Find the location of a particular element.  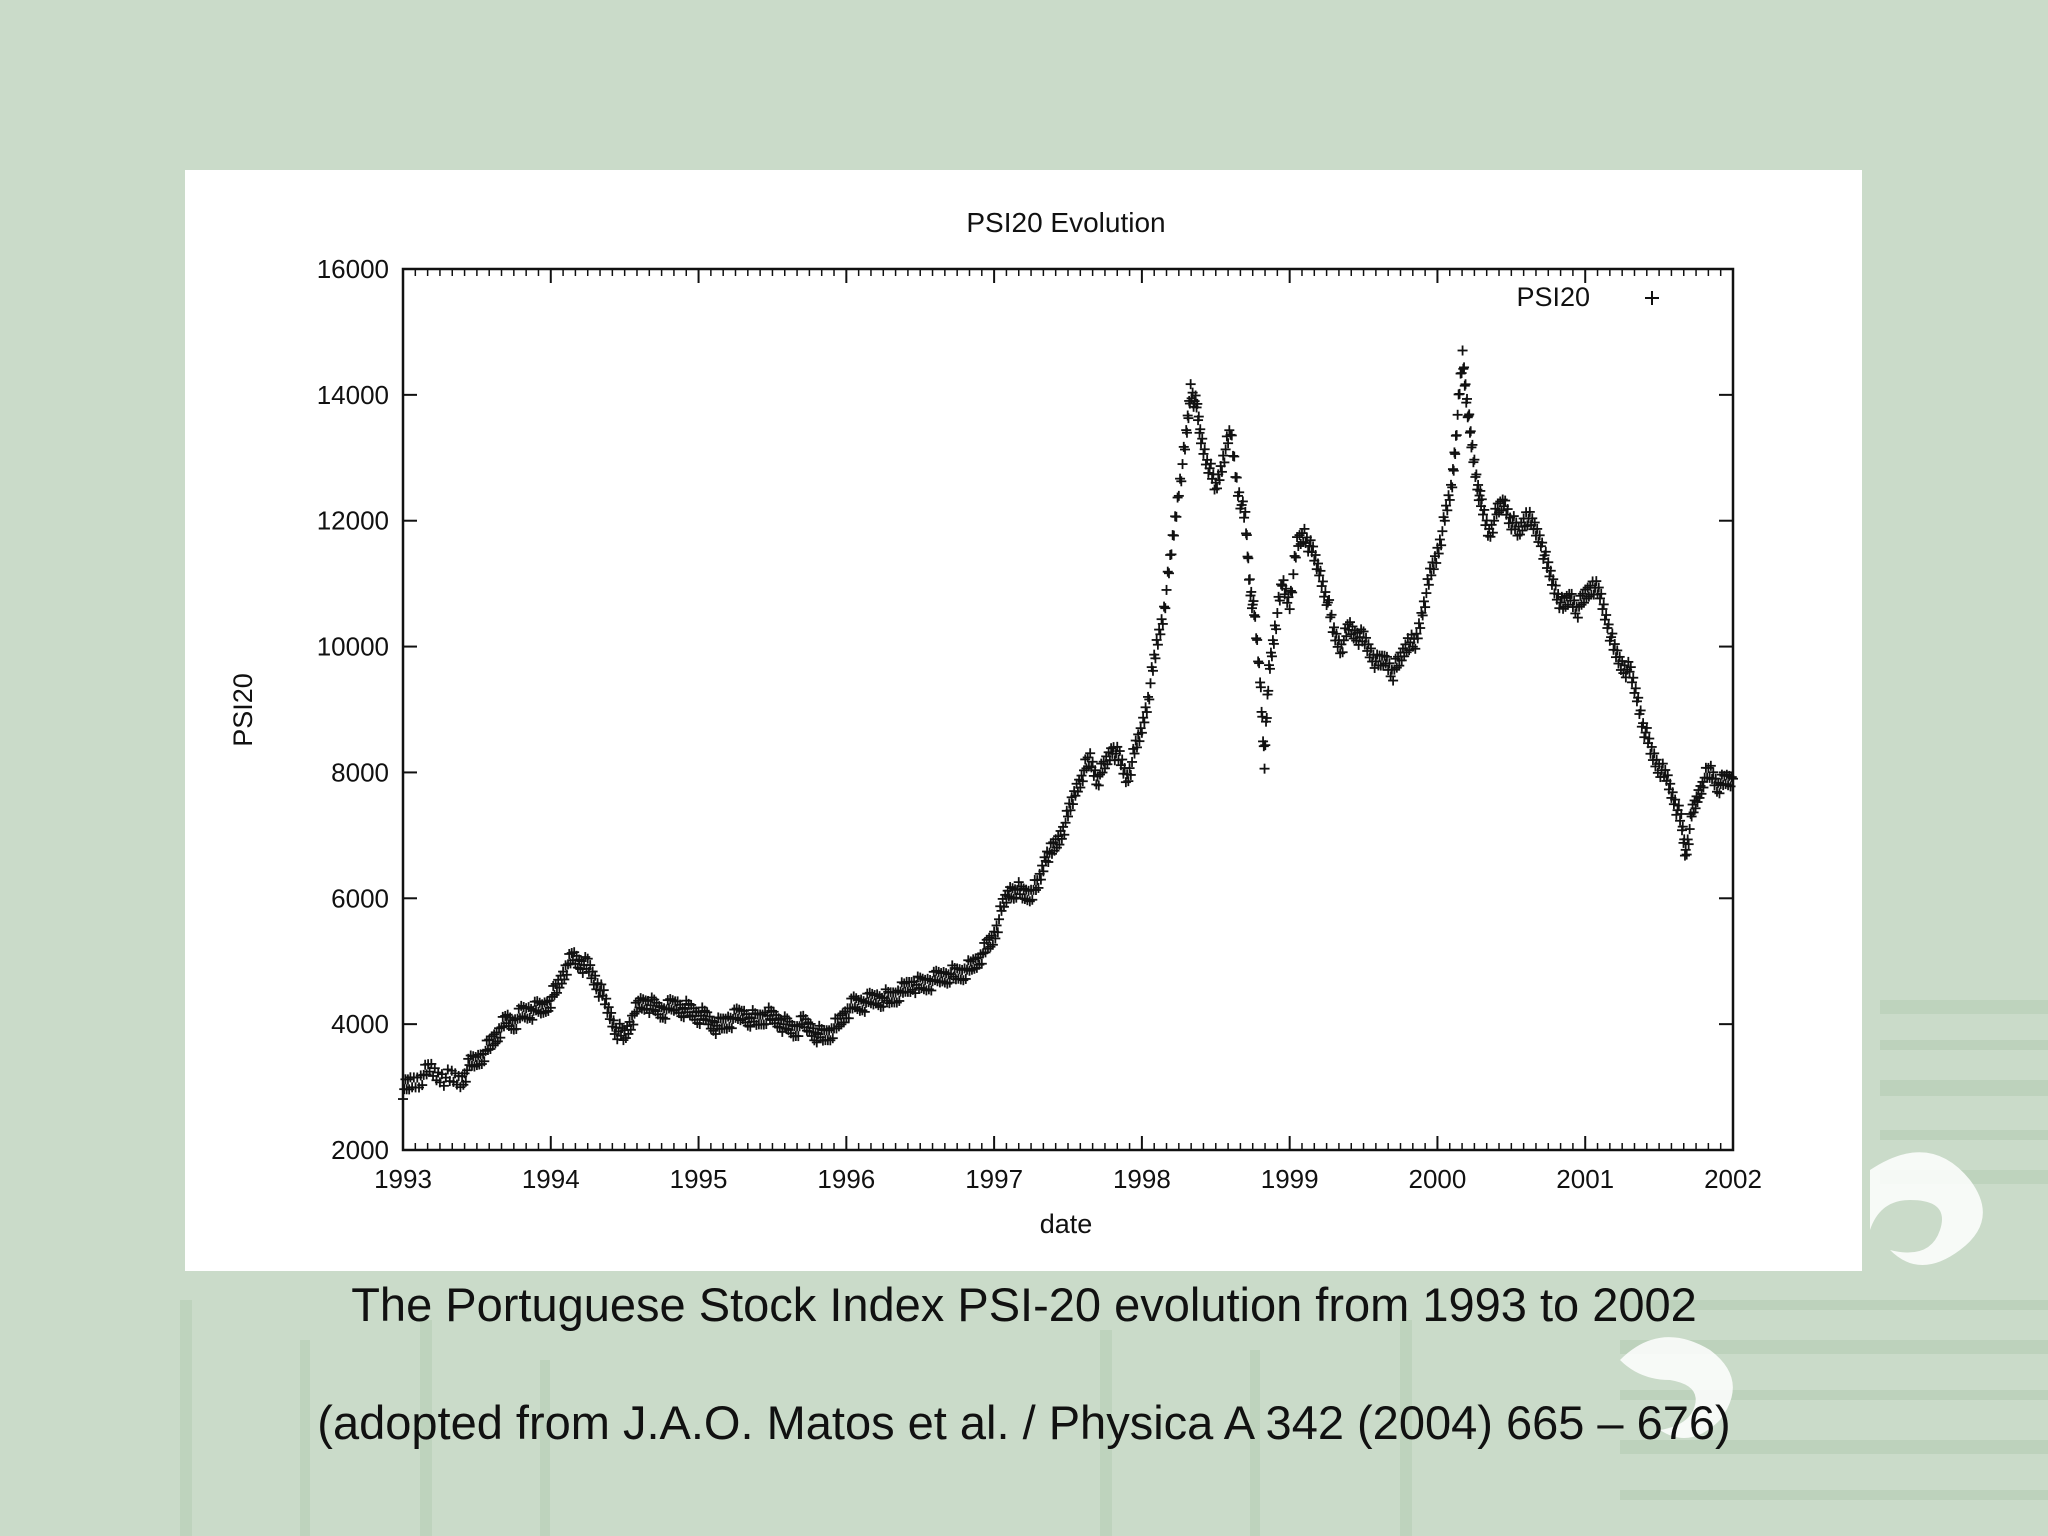

x-tick-label: 2000 is located at coordinates (1438, 1179).